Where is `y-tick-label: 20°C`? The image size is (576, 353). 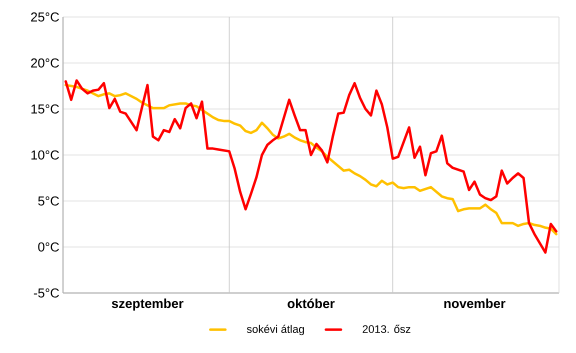 y-tick-label: 20°C is located at coordinates (45, 63).